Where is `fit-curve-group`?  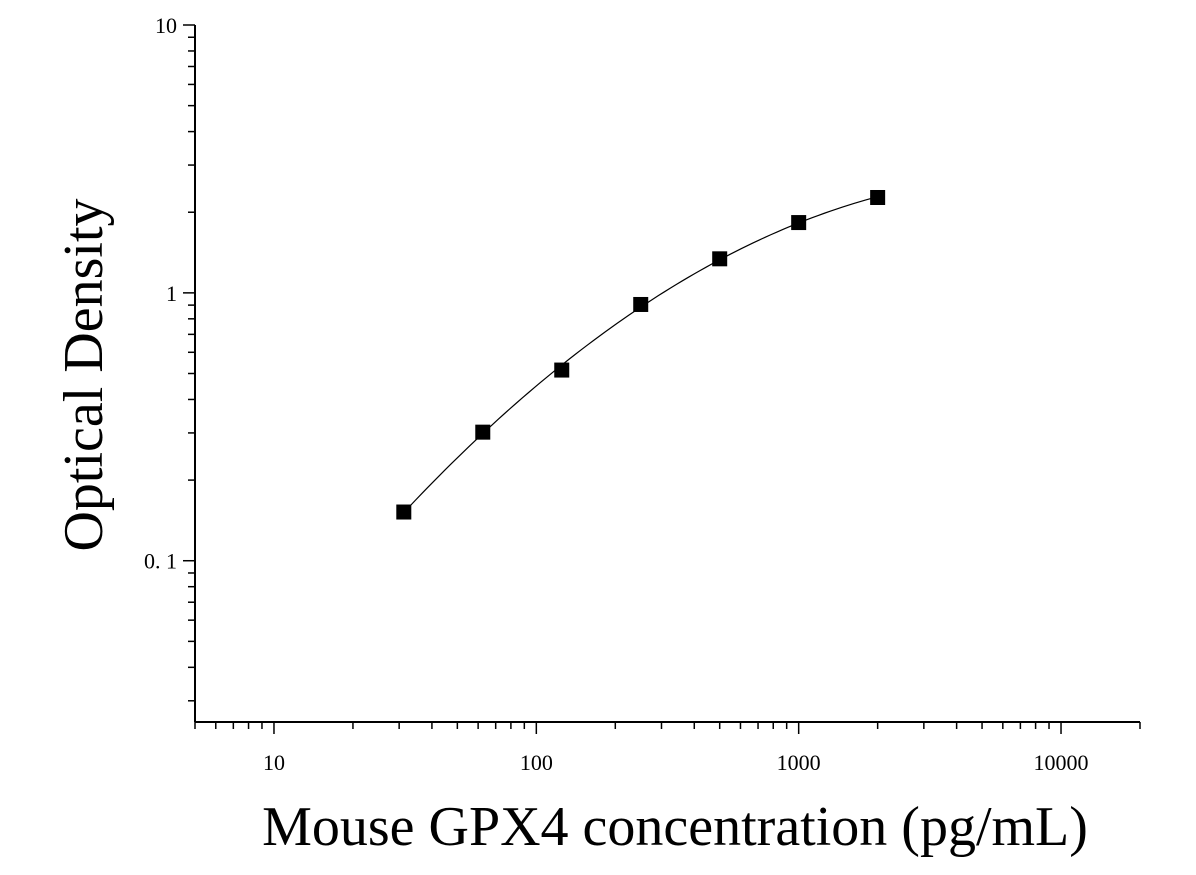 fit-curve-group is located at coordinates (640, 354).